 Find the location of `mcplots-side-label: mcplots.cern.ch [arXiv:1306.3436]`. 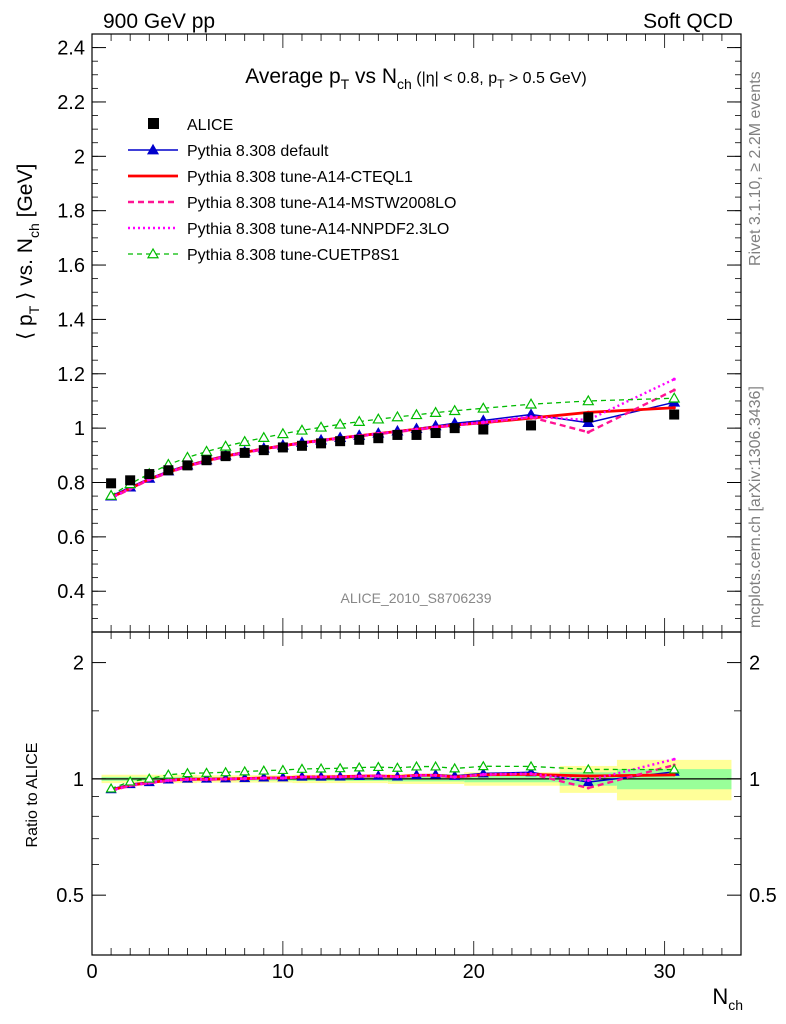

mcplots-side-label: mcplots.cern.ch [arXiv:1306.3436] is located at coordinates (755, 507).